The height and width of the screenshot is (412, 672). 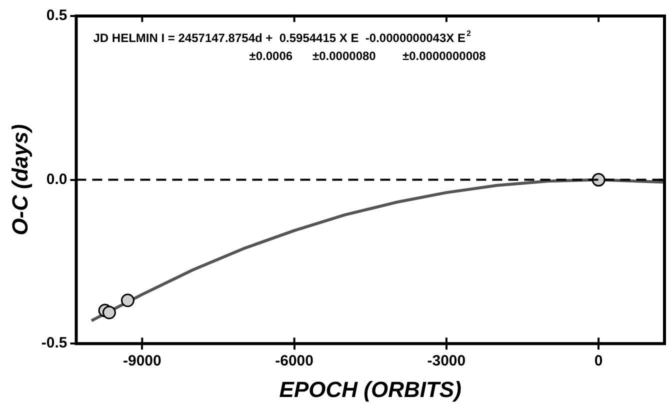 I want to click on annotation: ±0.0006 ±0.0000080 ±0.0000000008, so click(x=367, y=56).